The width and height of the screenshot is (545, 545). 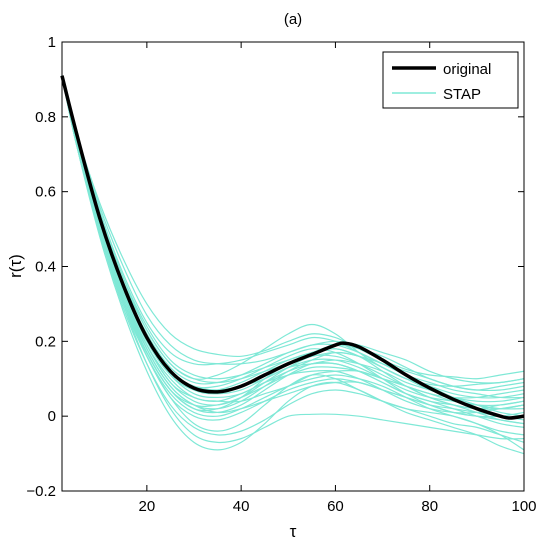 What do you see at coordinates (147, 506) in the screenshot?
I see `x-tick-label: 20` at bounding box center [147, 506].